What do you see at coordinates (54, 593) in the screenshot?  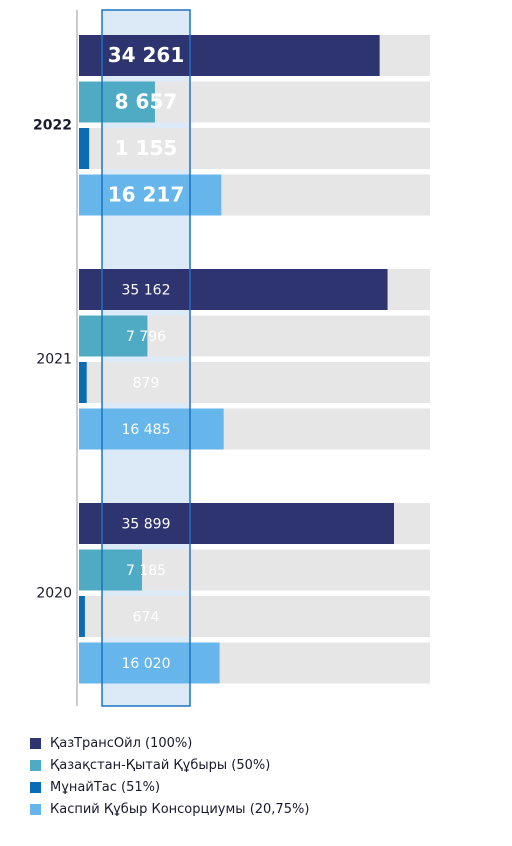 I see `category-label: 2020` at bounding box center [54, 593].